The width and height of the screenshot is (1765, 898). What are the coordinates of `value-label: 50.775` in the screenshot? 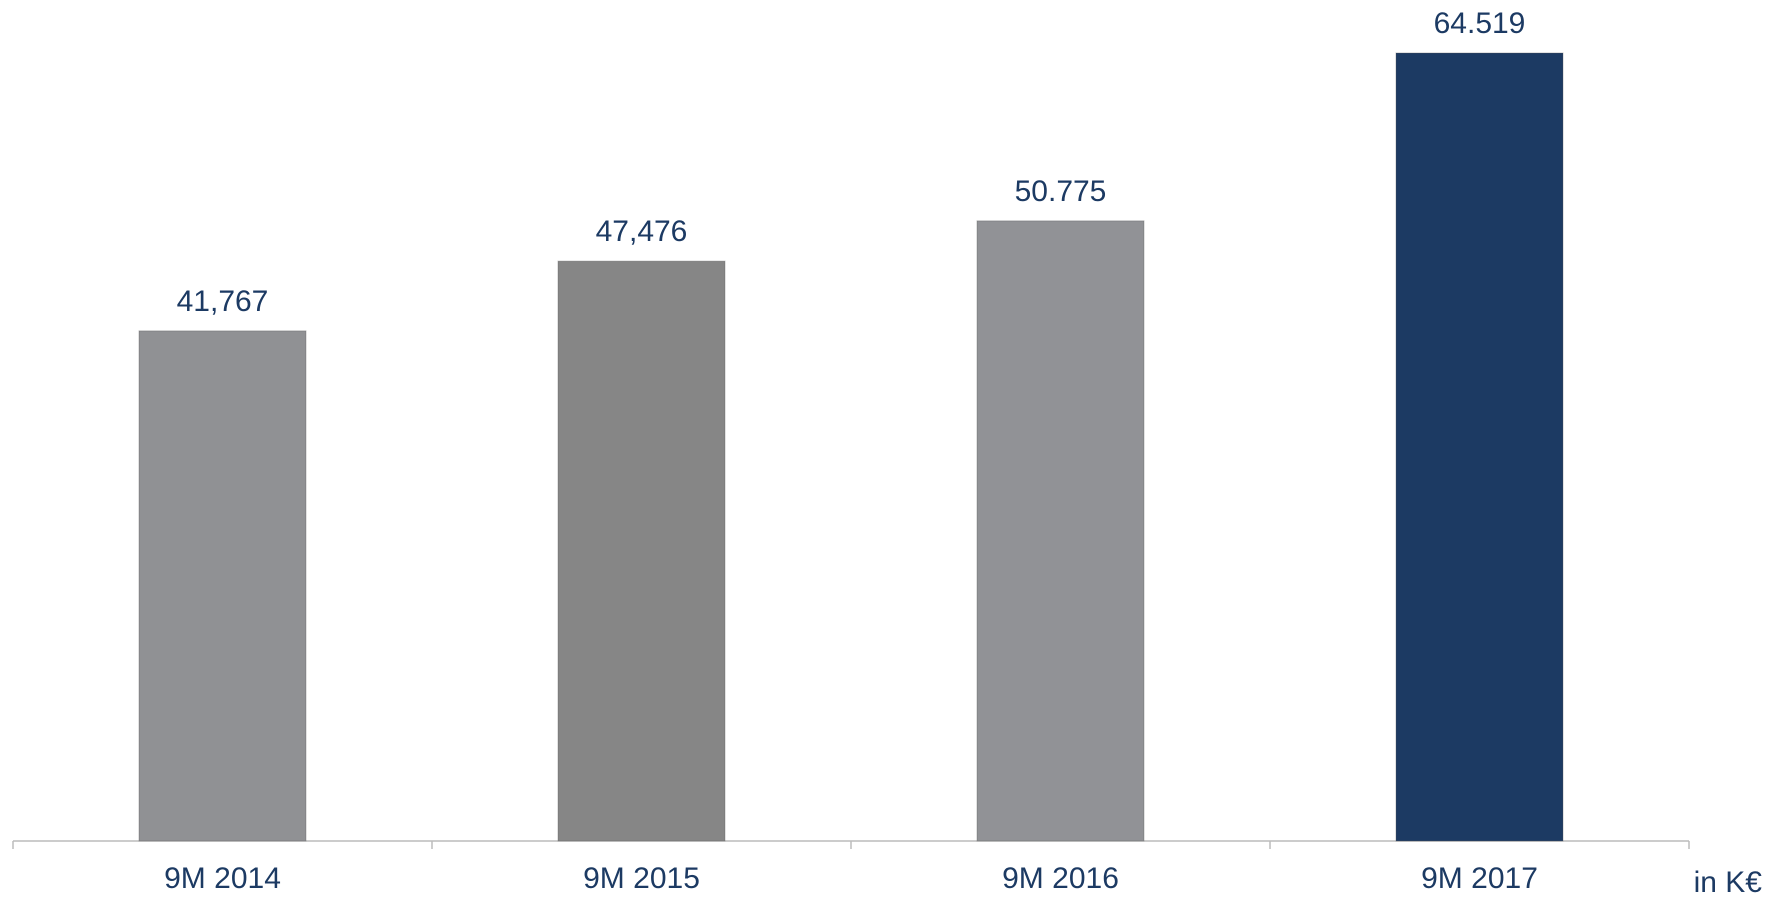 It's located at (1061, 191).